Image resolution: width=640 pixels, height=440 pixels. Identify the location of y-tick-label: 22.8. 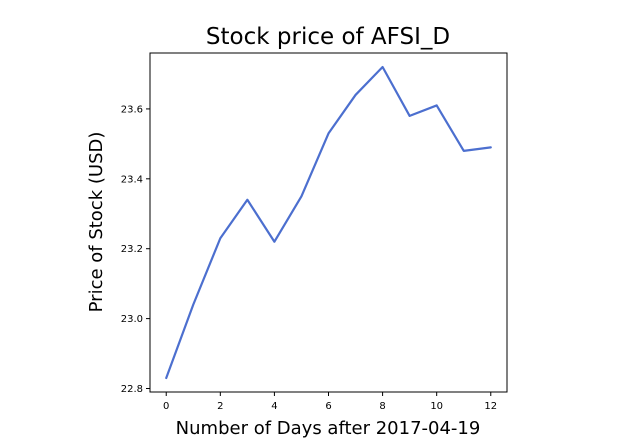
(132, 389).